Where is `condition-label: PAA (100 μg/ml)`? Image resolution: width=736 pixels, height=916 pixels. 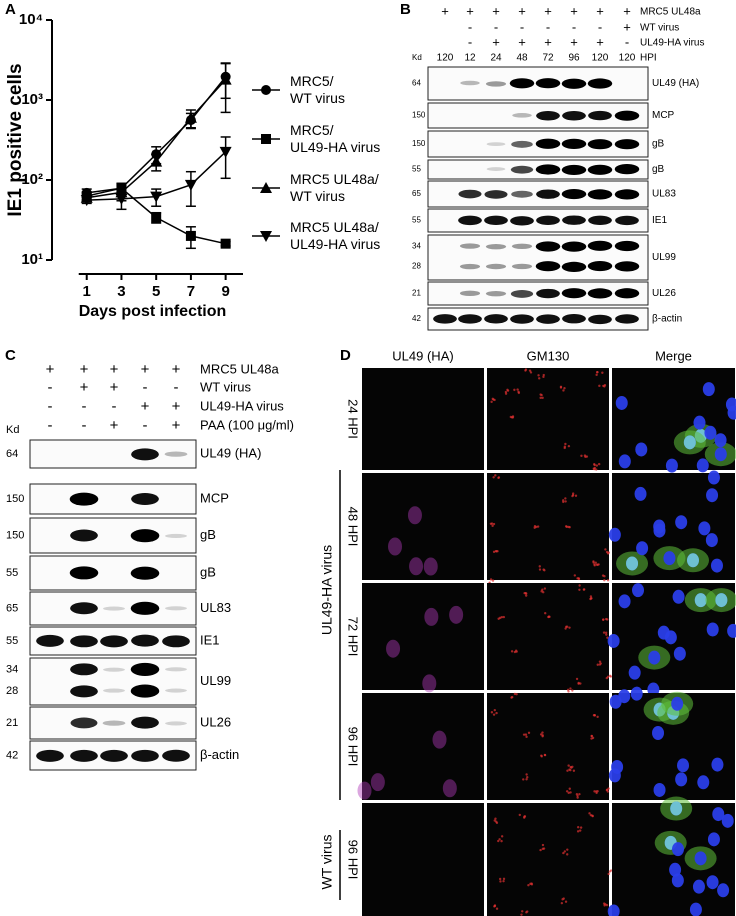 condition-label: PAA (100 μg/ml) is located at coordinates (247, 424).